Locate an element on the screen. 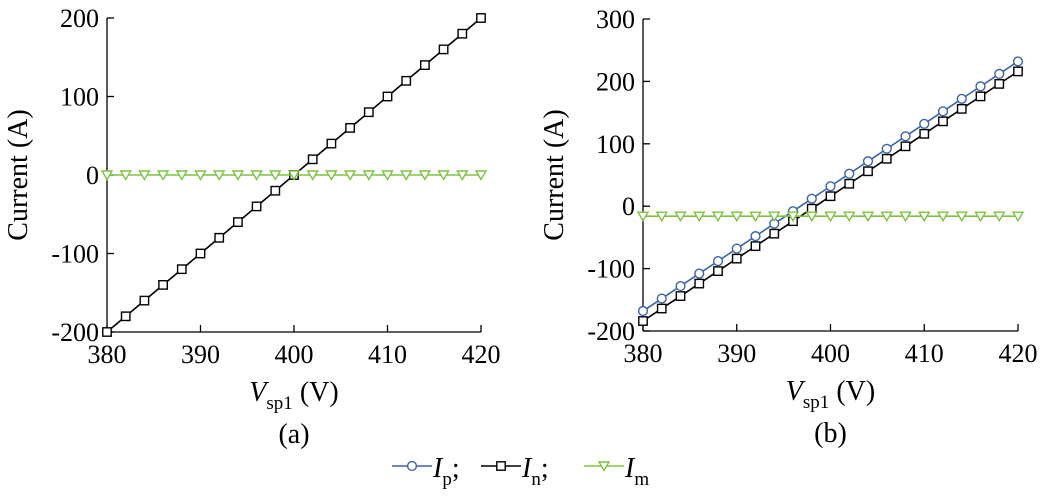 Image resolution: width=1044 pixels, height=497 pixels. x-axis-label: Vsp1 (V) is located at coordinates (830, 394).